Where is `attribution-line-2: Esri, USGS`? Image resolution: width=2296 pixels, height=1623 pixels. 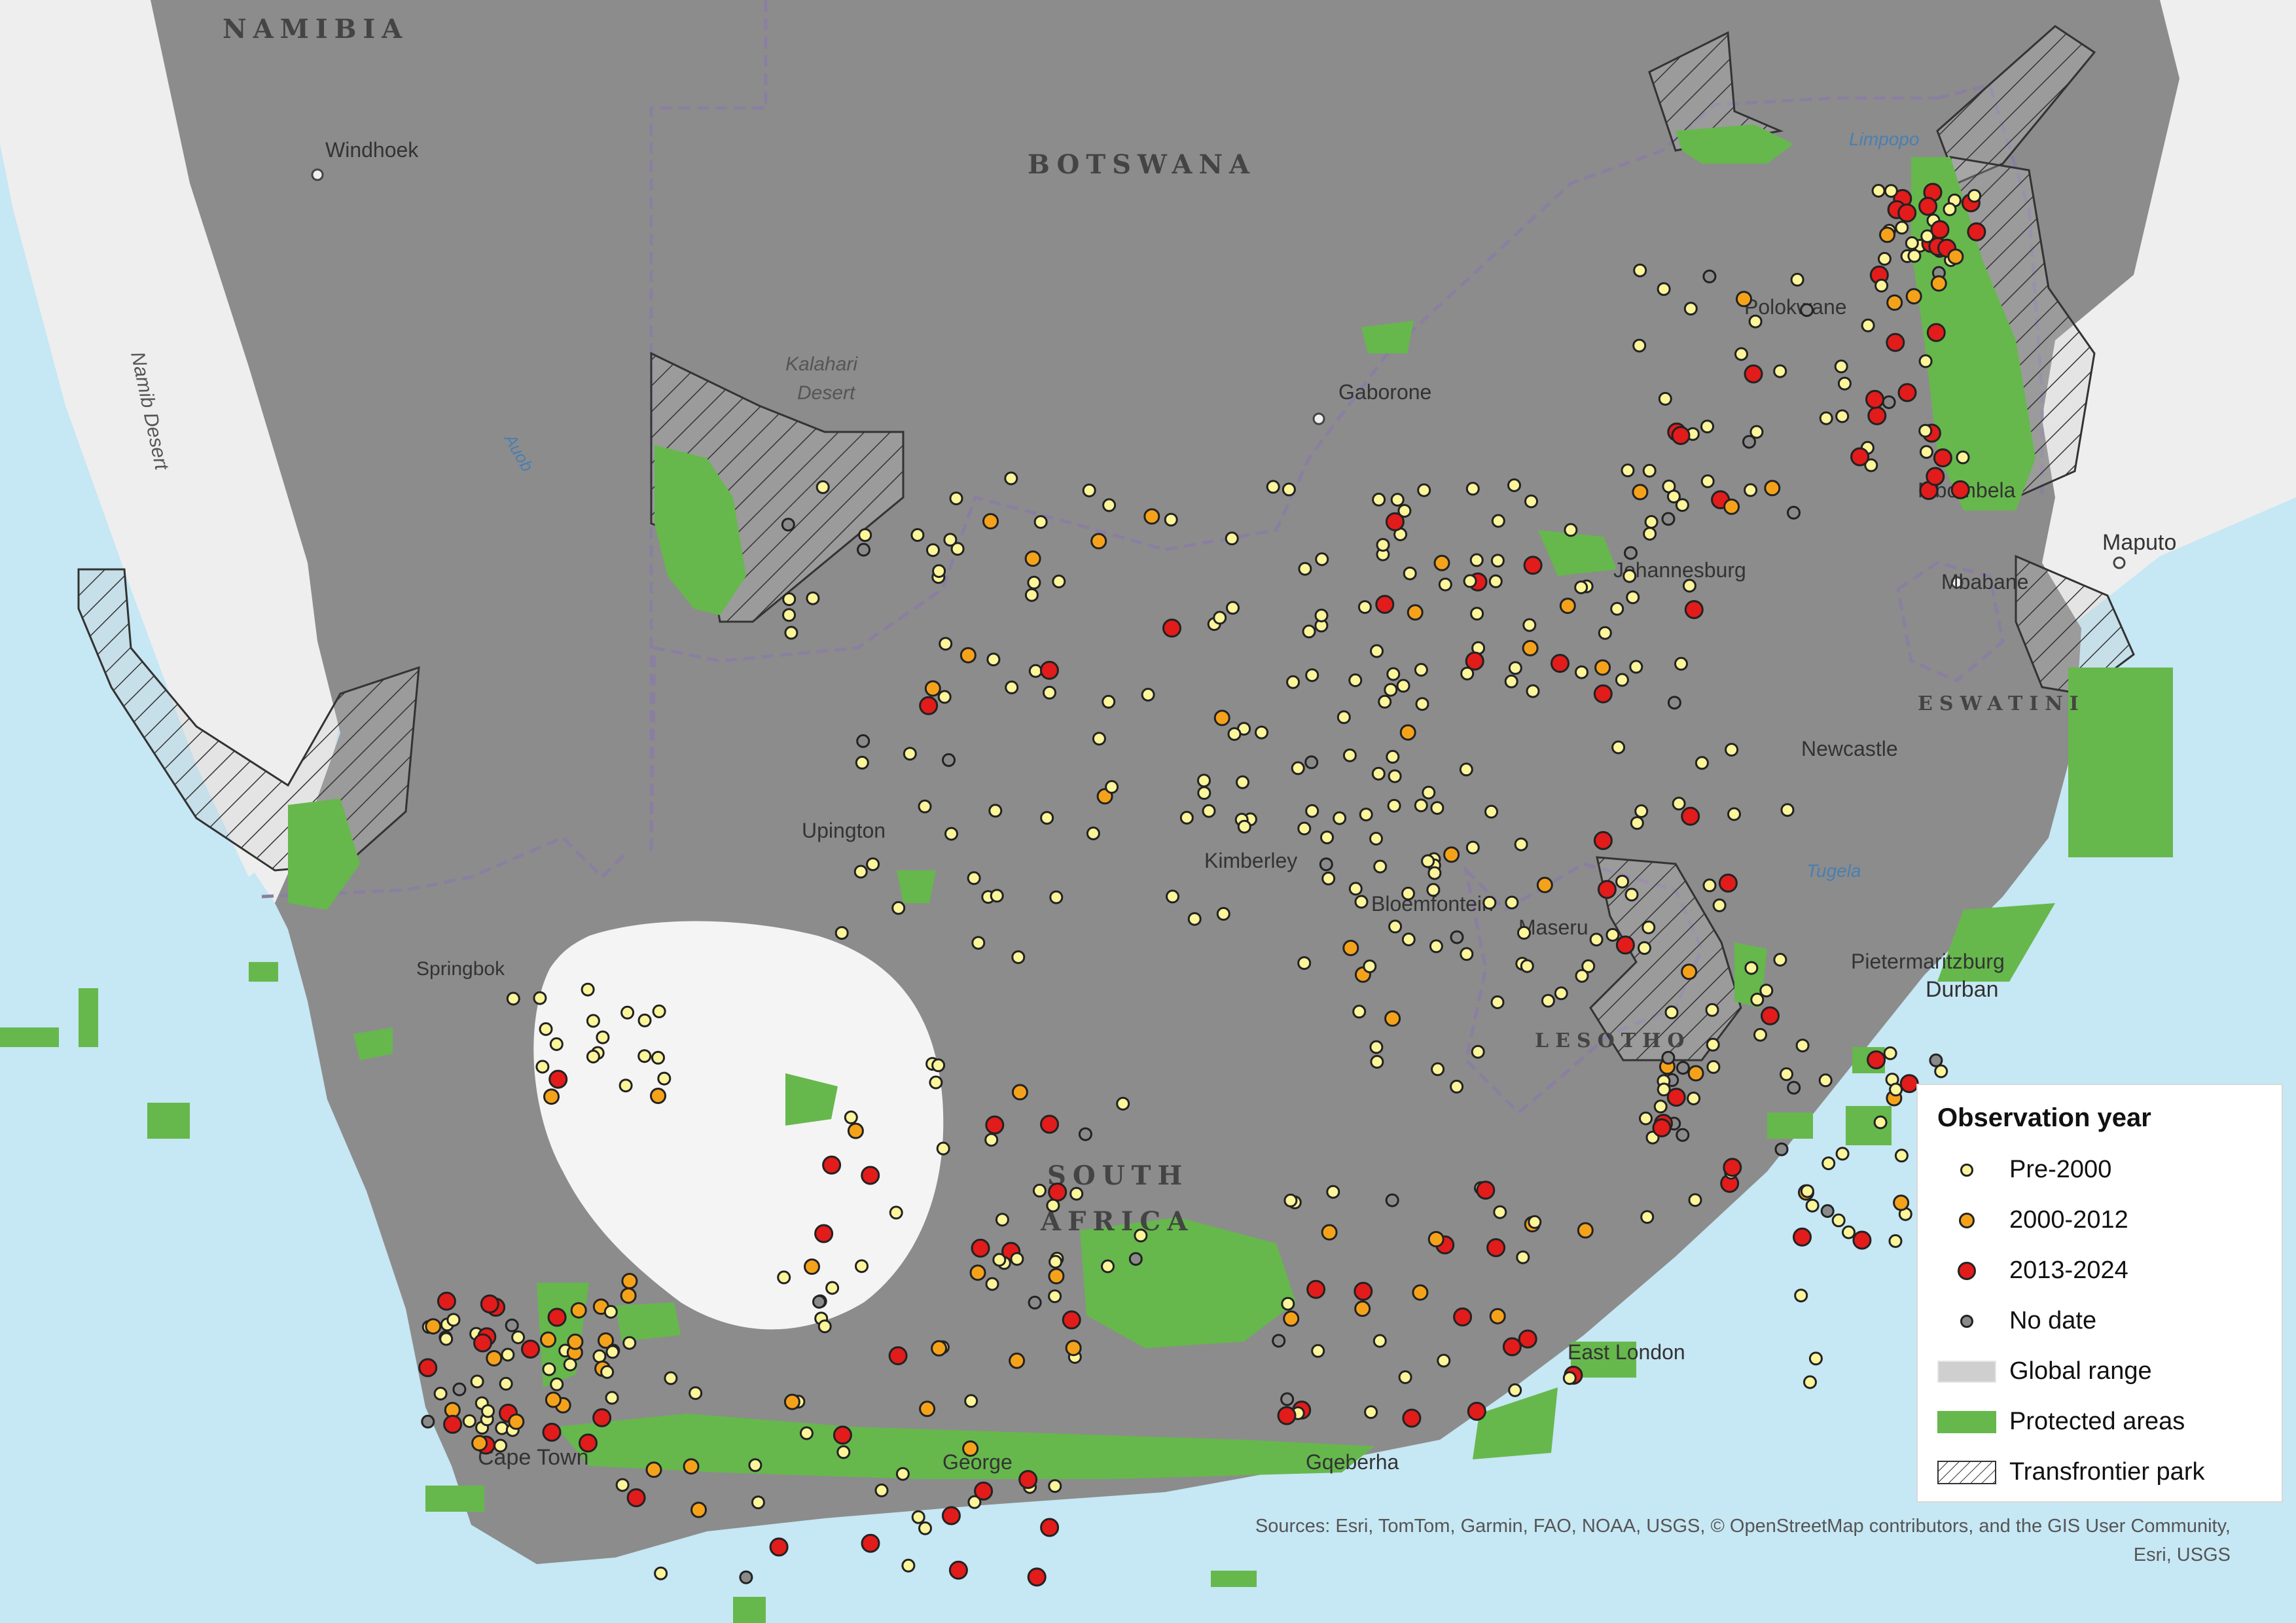 attribution-line-2: Esri, USGS is located at coordinates (2182, 1554).